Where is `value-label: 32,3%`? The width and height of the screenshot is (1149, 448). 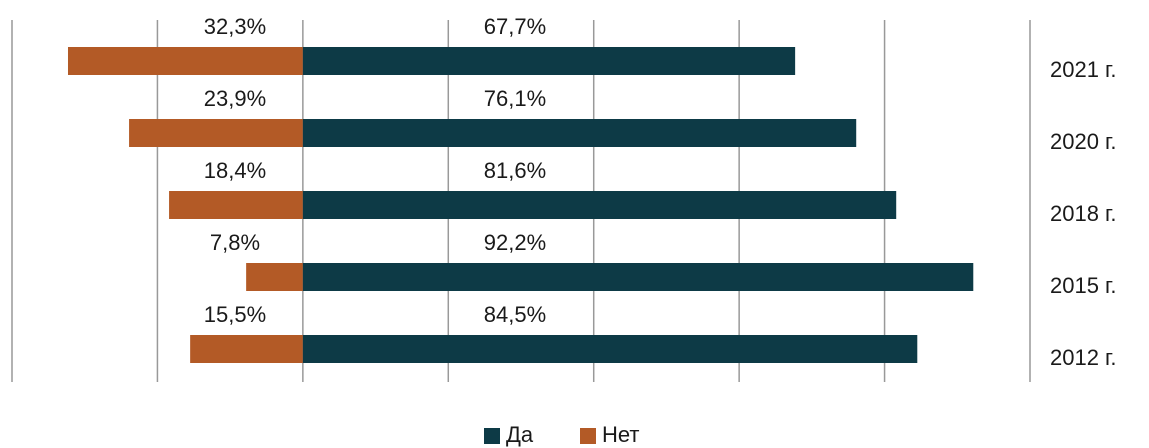
value-label: 32,3% is located at coordinates (235, 26).